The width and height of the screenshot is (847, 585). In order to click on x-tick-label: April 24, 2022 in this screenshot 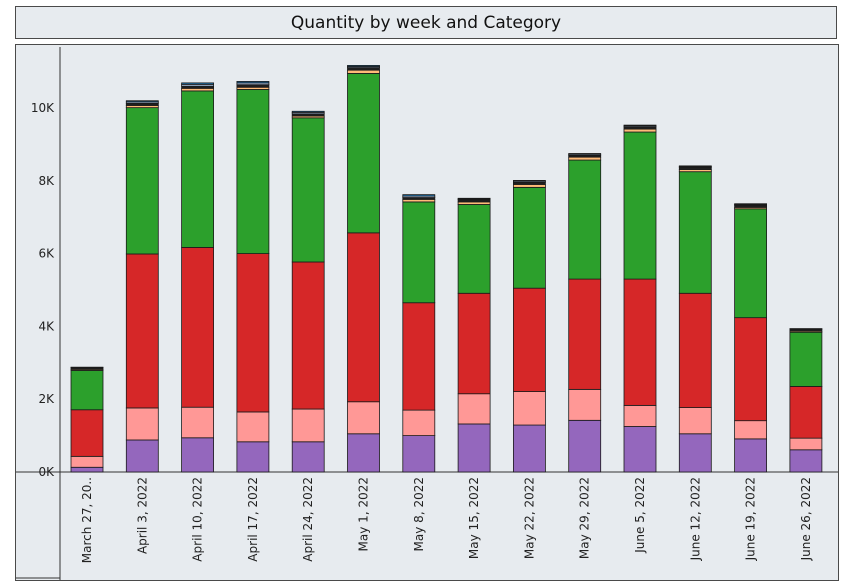, I will do `click(308, 519)`.